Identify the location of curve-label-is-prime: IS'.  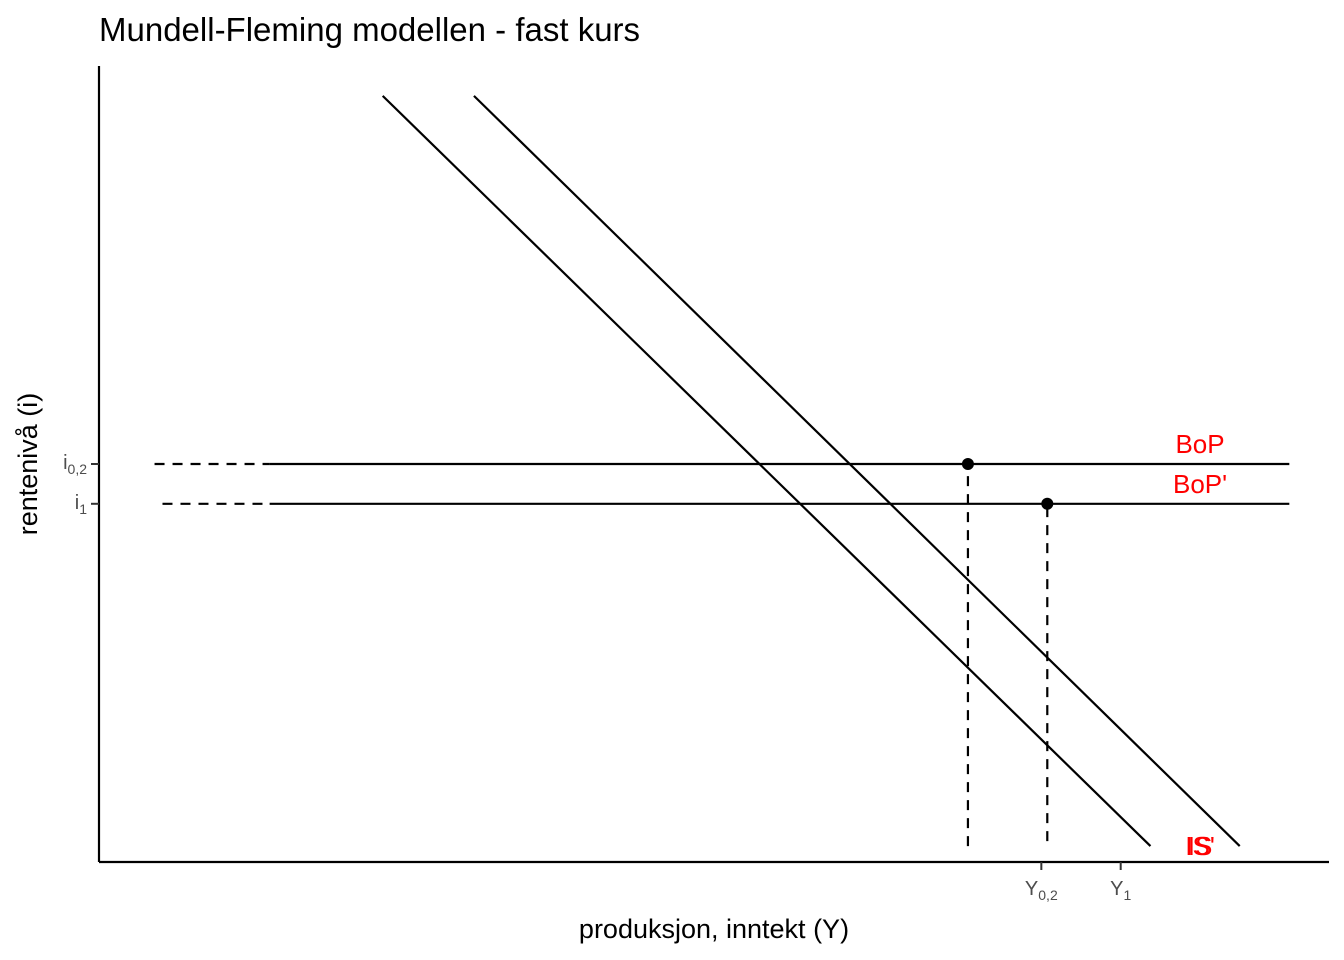
(1200, 846).